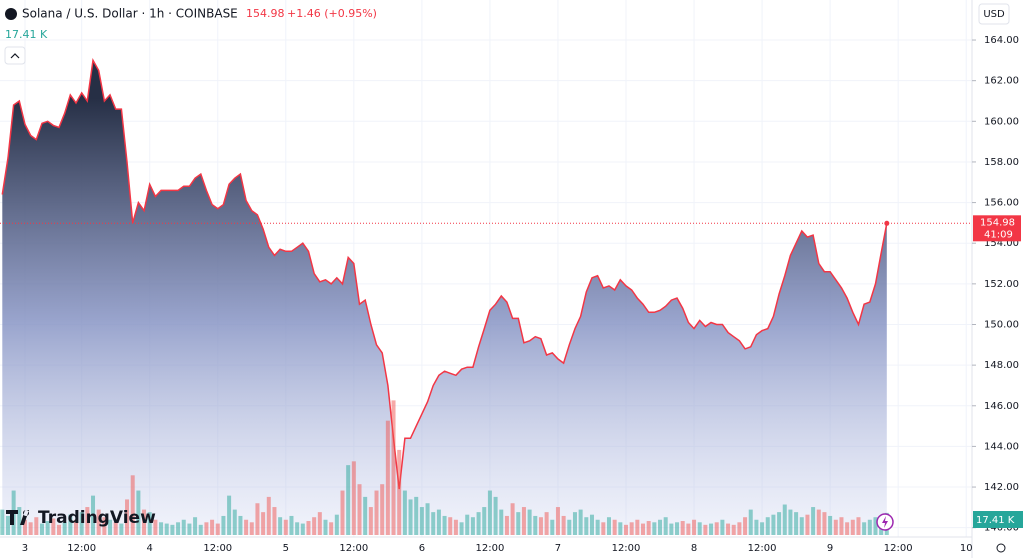  Describe the element at coordinates (694, 548) in the screenshot. I see `x-tick-label: 8` at that location.